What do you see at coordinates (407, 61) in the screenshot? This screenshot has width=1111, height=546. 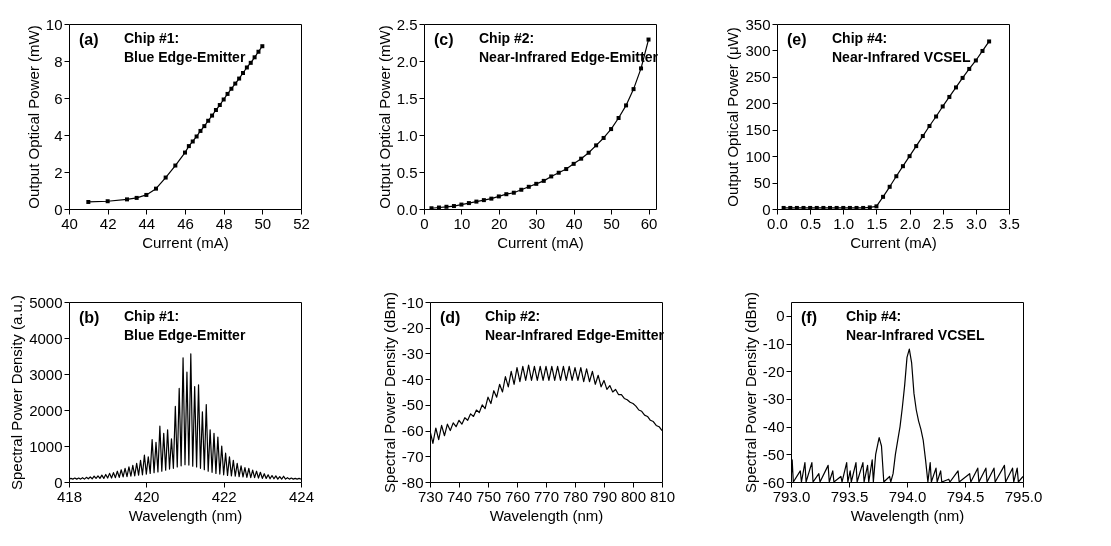 I see `y-tick-label: 2.0` at bounding box center [407, 61].